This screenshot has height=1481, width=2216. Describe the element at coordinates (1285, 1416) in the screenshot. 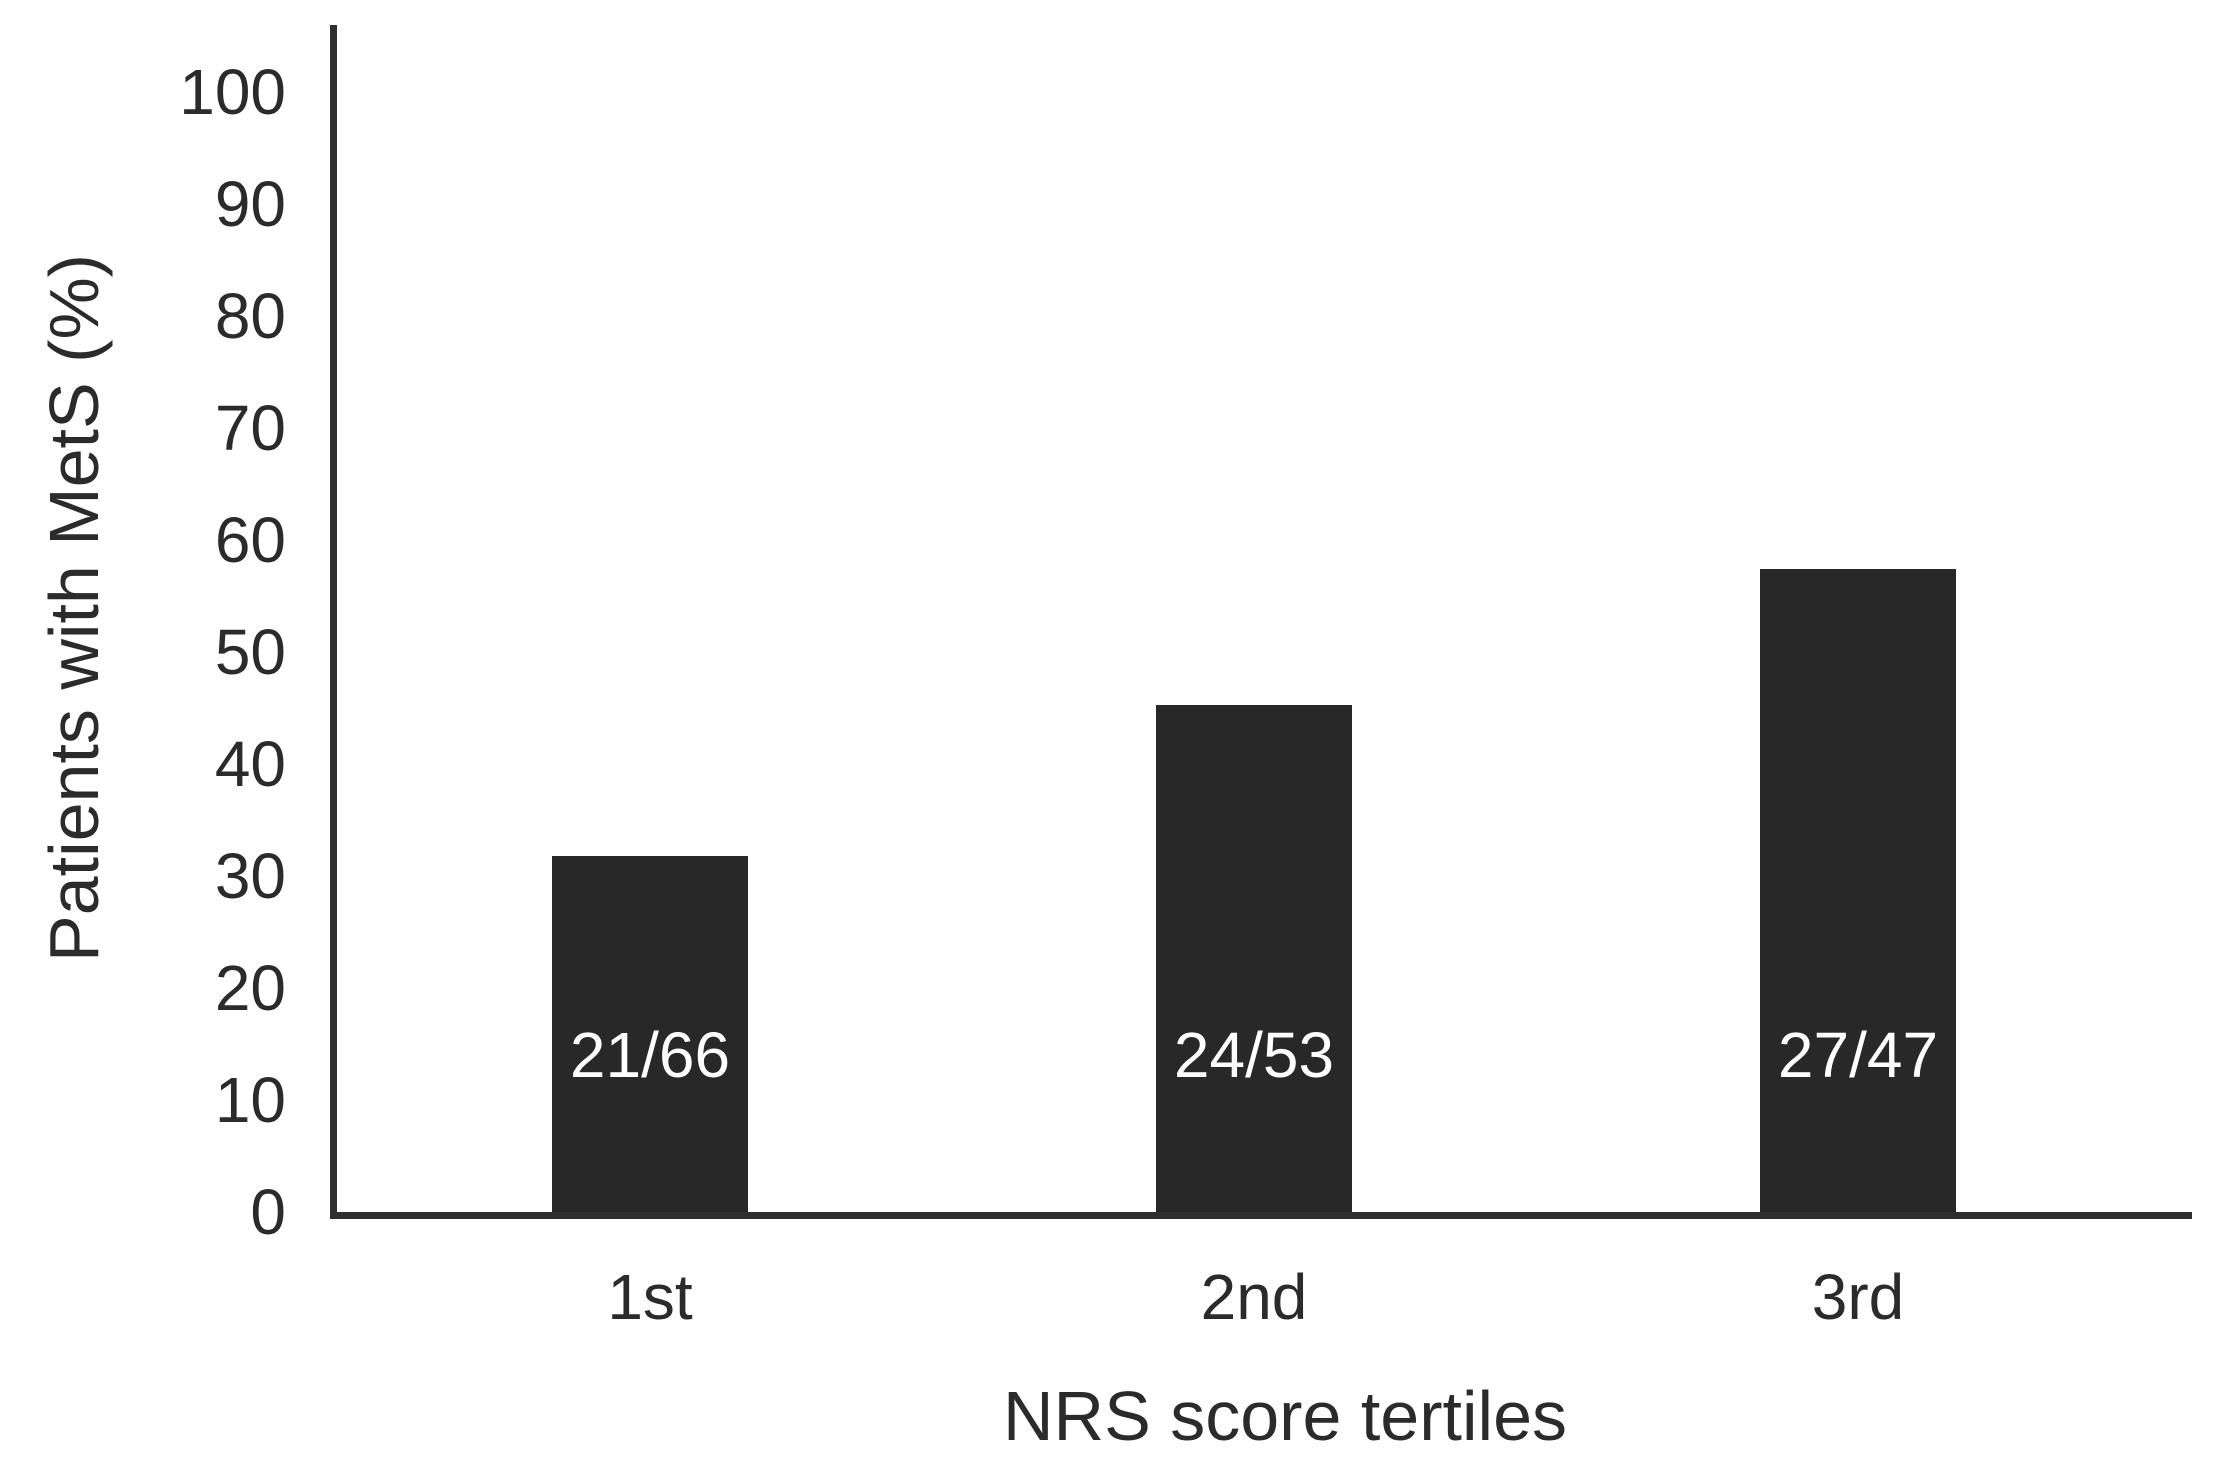

I see `x-axis-title: NRS score tertiles` at that location.